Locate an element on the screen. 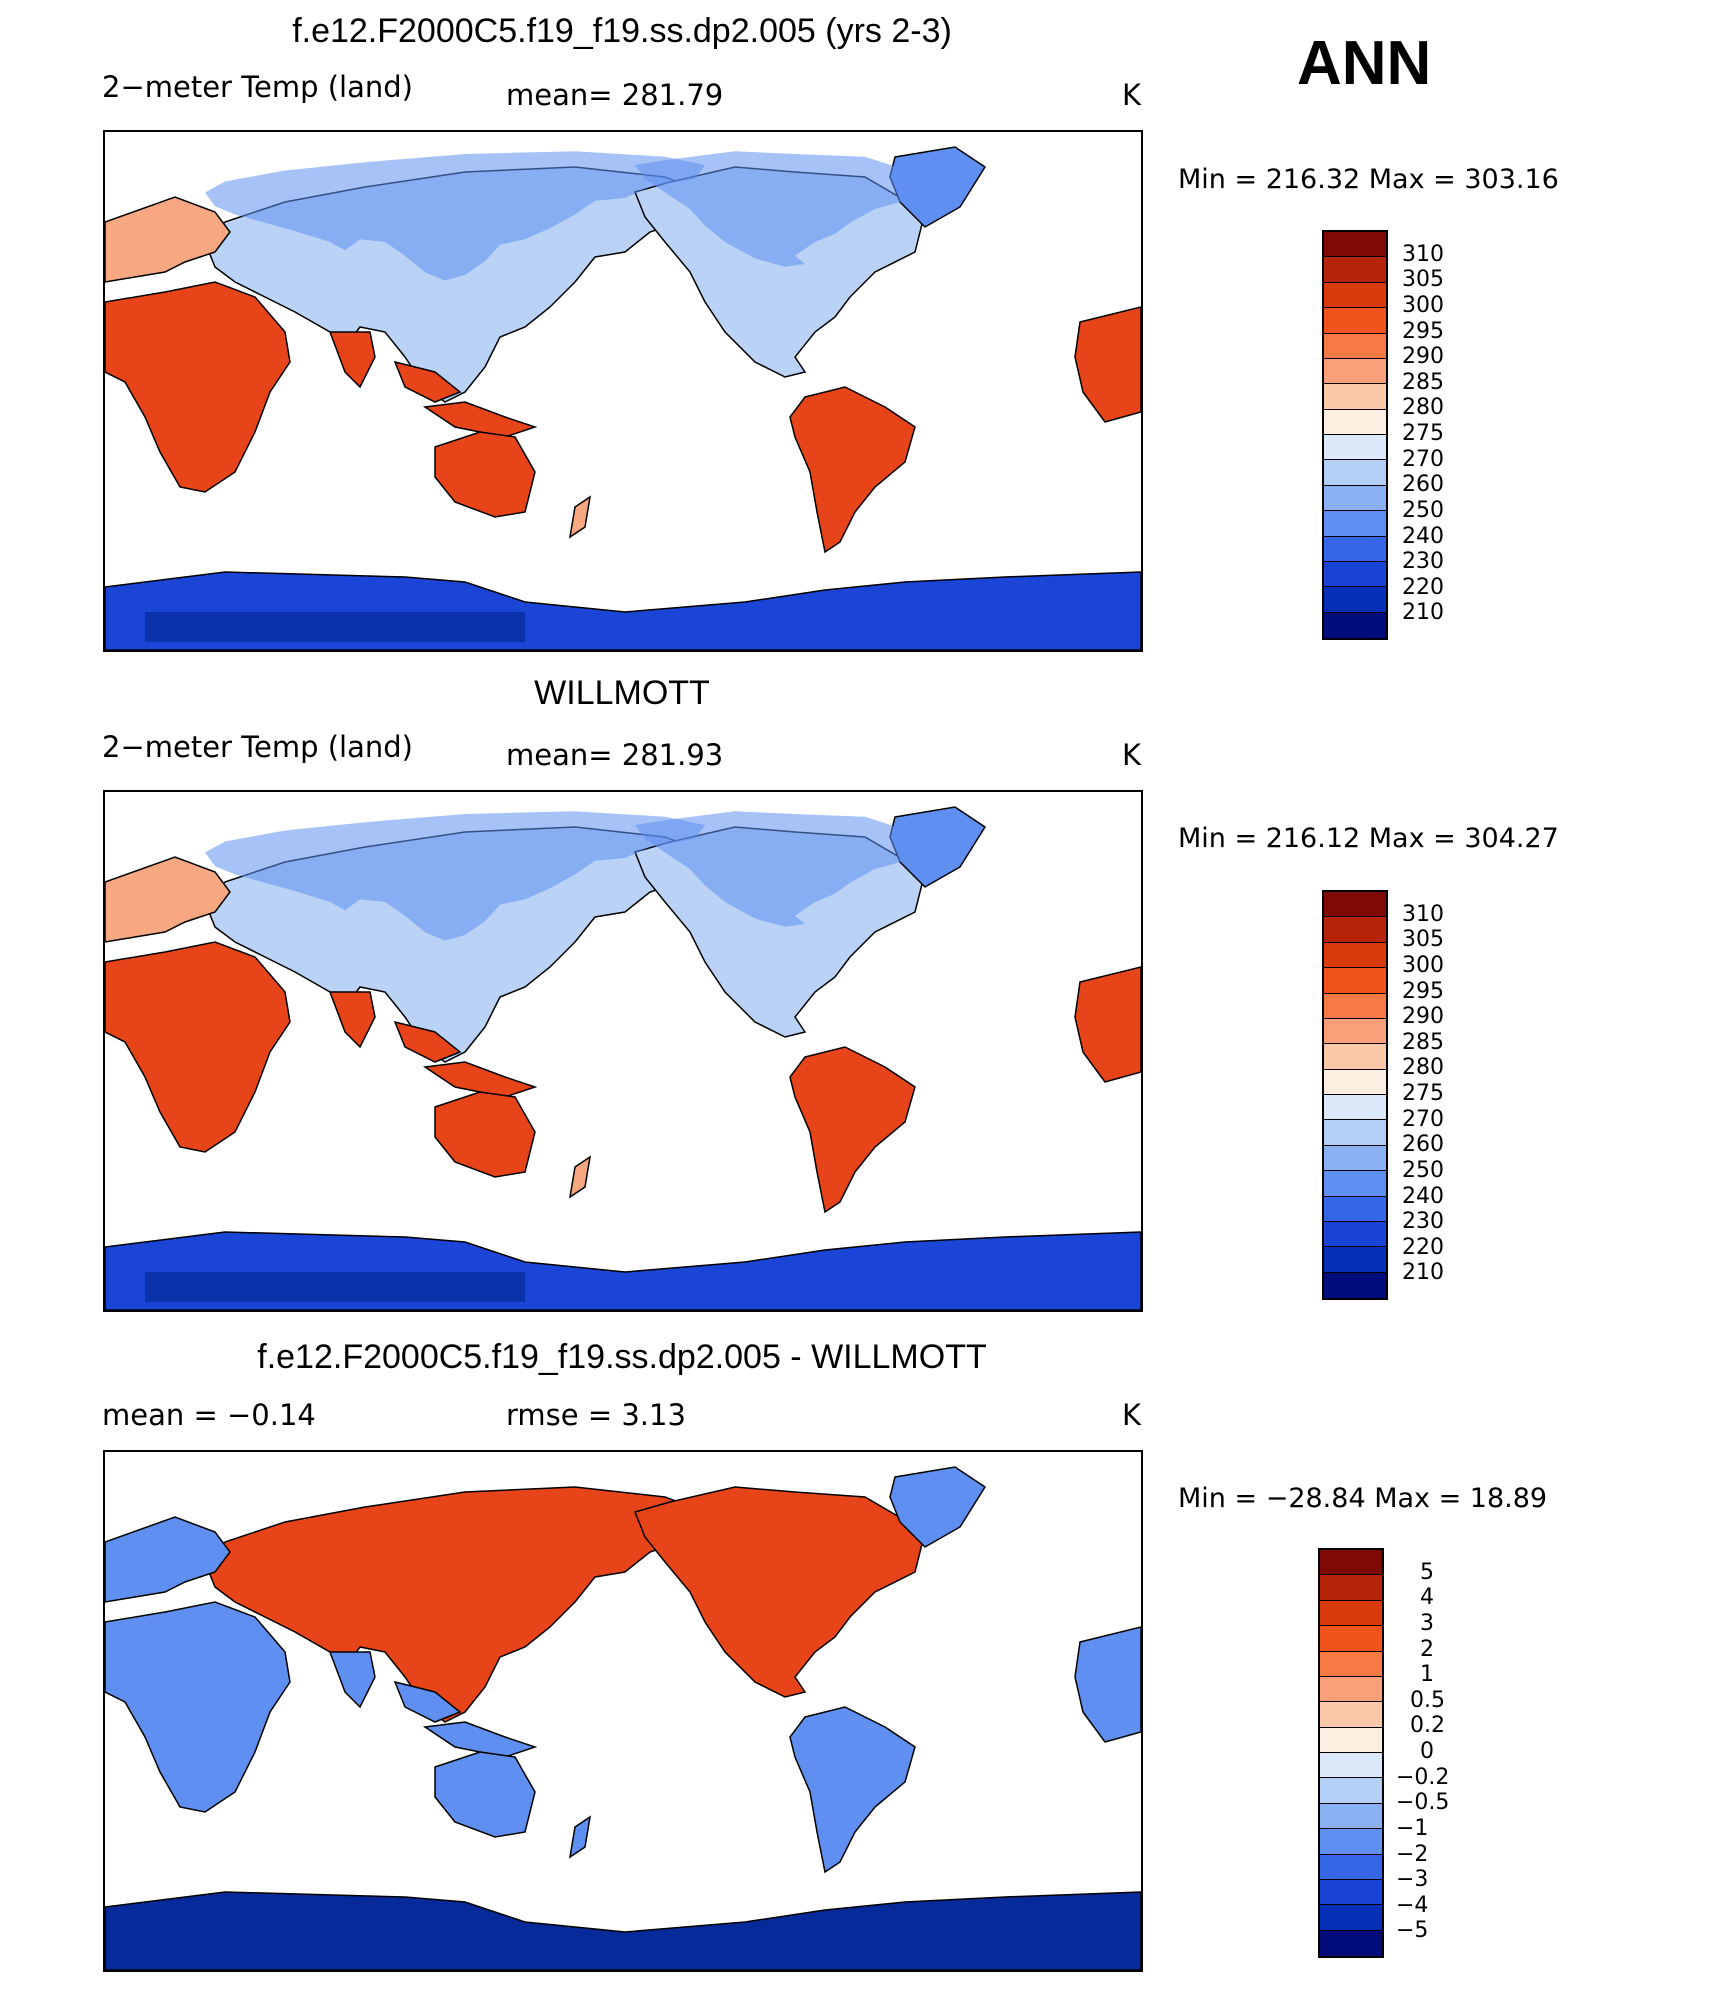 Image resolution: width=1710 pixels, height=1991 pixels. colorbar-label: −1 is located at coordinates (1412, 1828).